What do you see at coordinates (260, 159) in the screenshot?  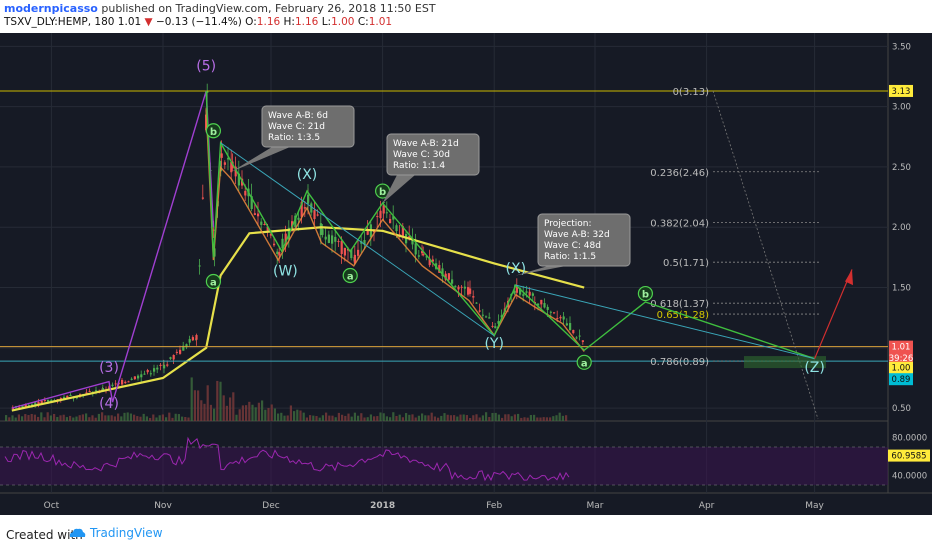 I see `callout-tail` at bounding box center [260, 159].